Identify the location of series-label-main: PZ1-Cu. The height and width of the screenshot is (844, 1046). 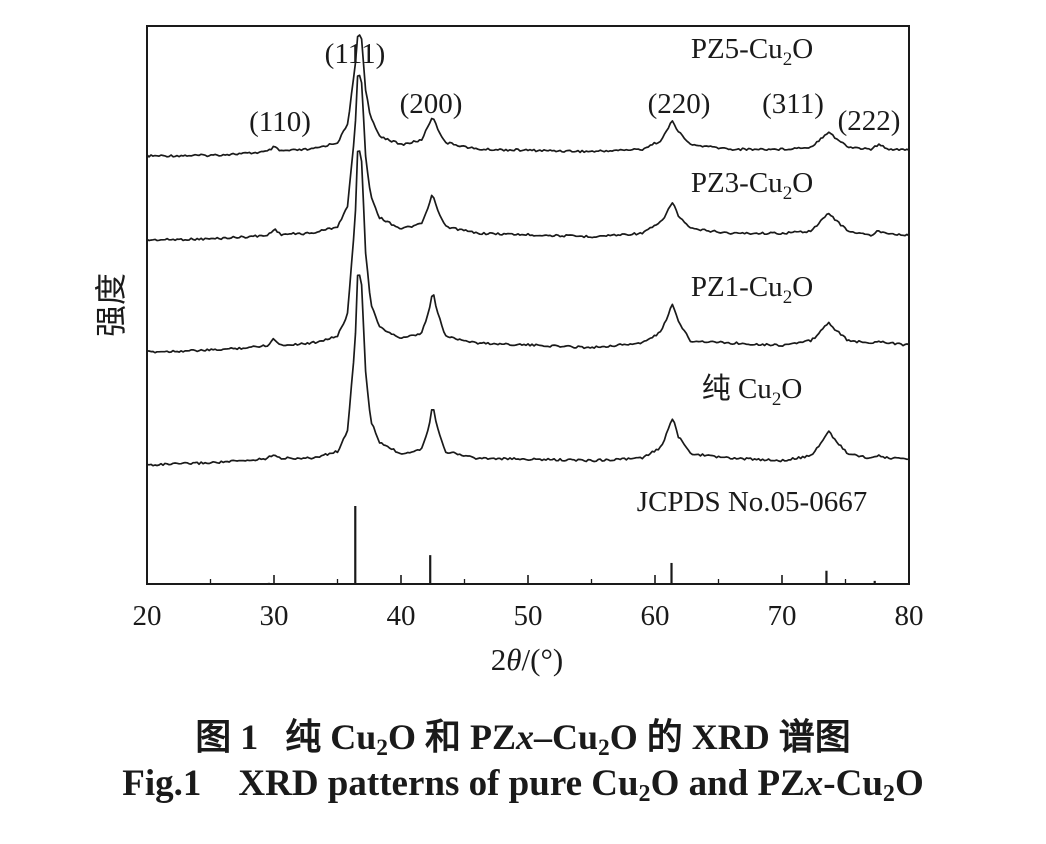
(737, 287).